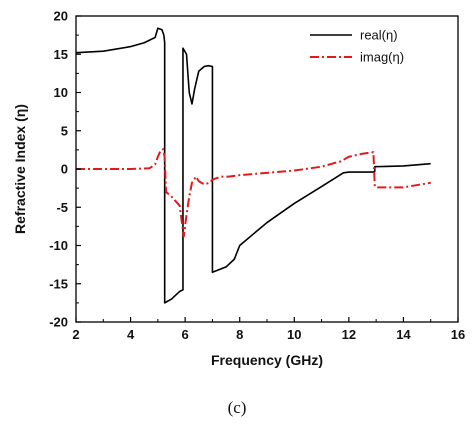  What do you see at coordinates (61, 54) in the screenshot?
I see `y-tick-label: 15` at bounding box center [61, 54].